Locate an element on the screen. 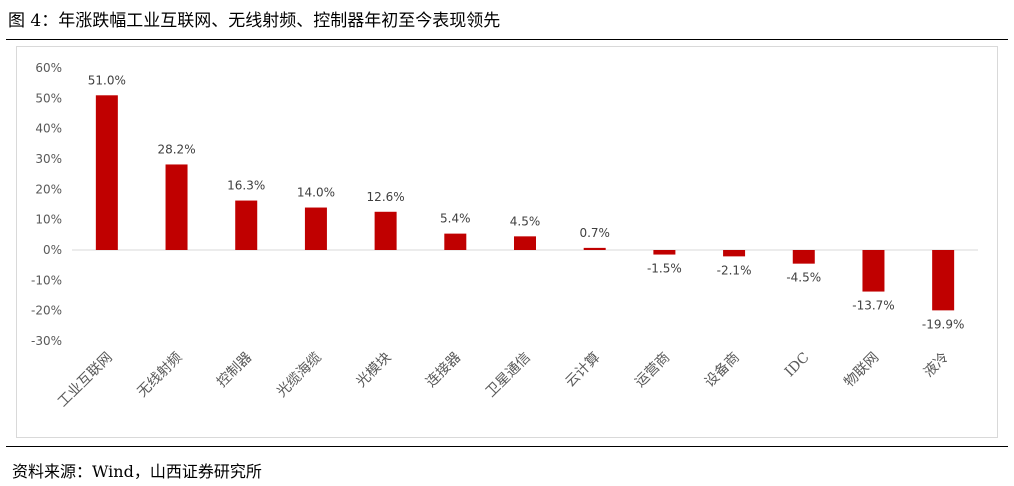 This screenshot has width=1014, height=486. y-tick-label: -20% is located at coordinates (46, 311).